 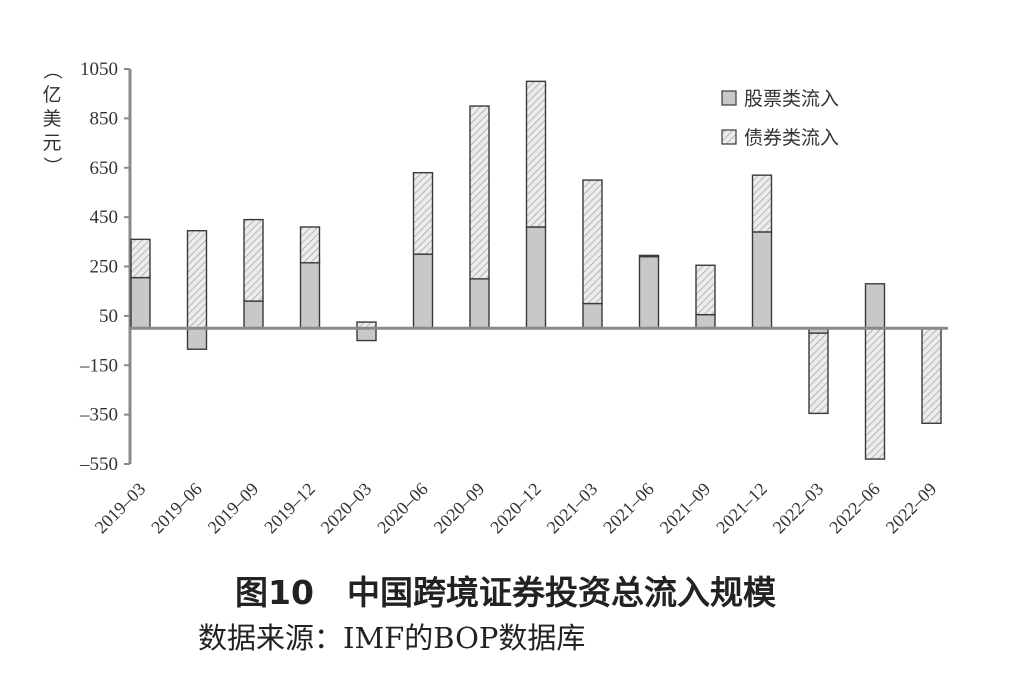 I want to click on y-axis-label-char: 亿, so click(x=51, y=95).